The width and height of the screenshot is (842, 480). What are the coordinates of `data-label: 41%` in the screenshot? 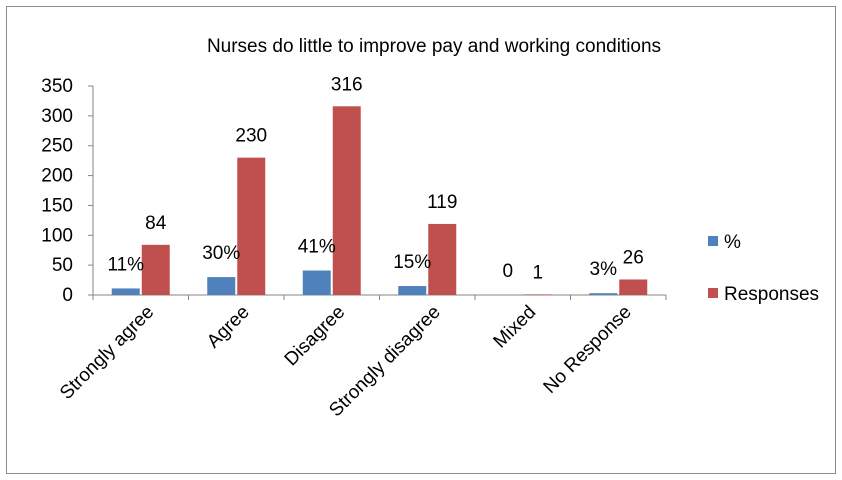 It's located at (317, 247).